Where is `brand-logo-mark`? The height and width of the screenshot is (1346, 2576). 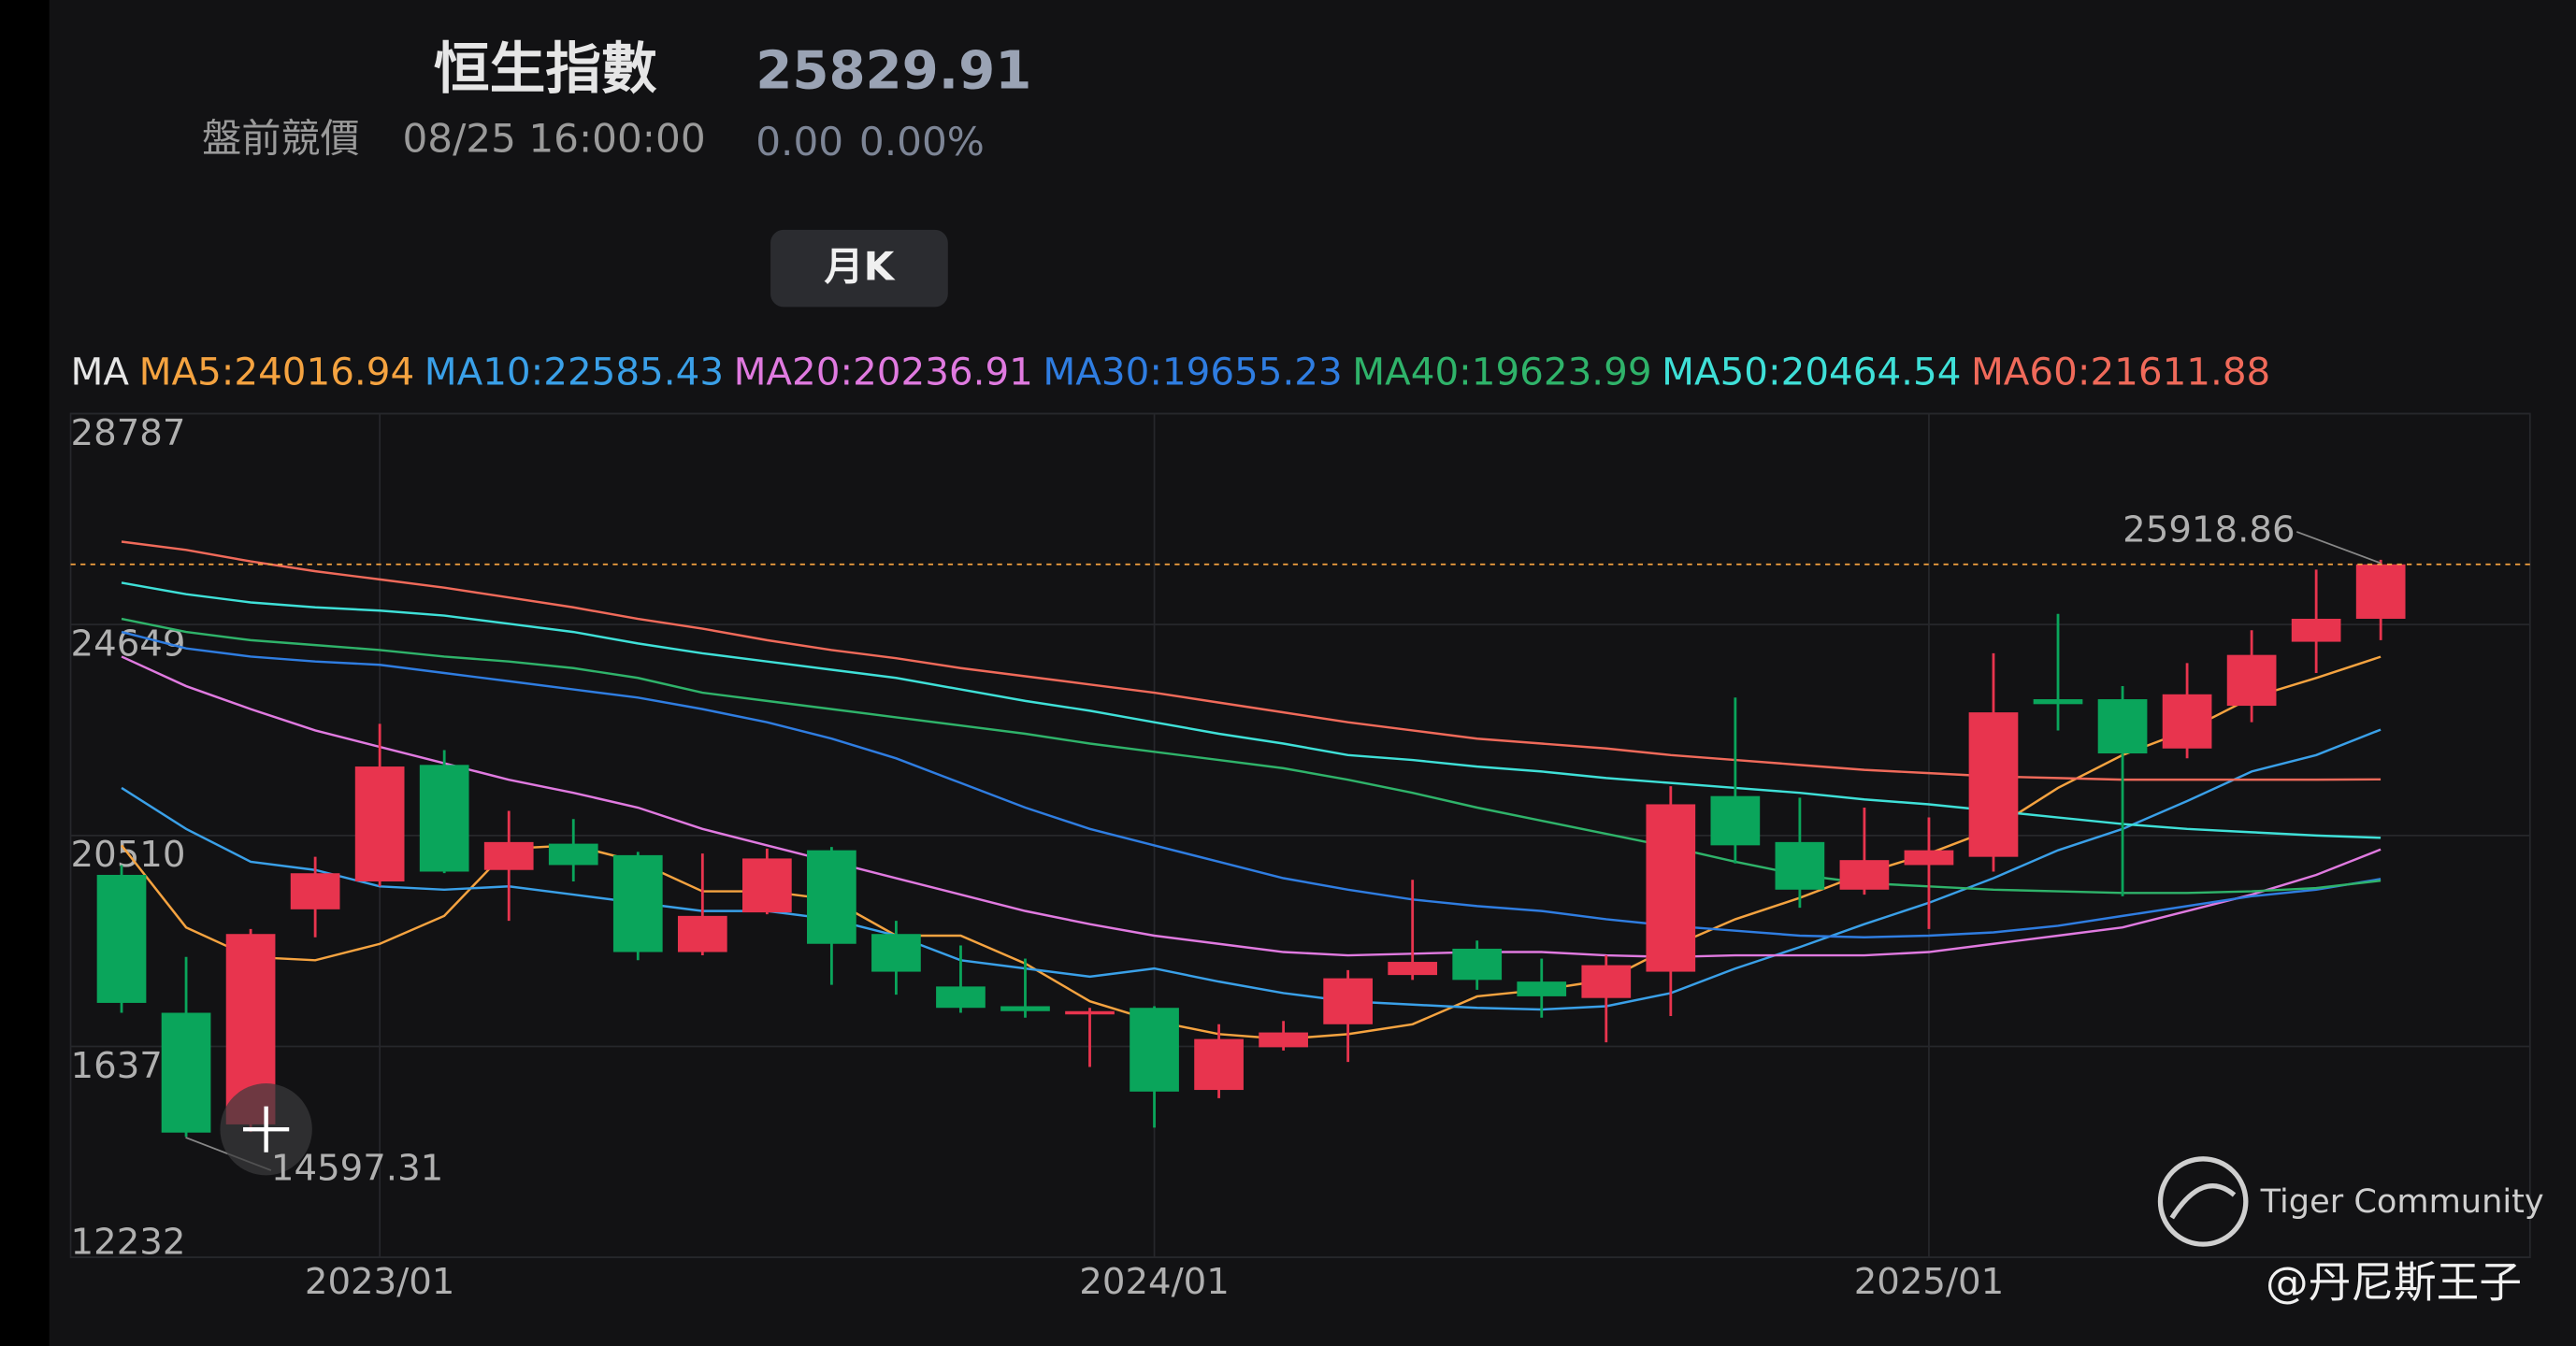 brand-logo-mark is located at coordinates (2203, 1201).